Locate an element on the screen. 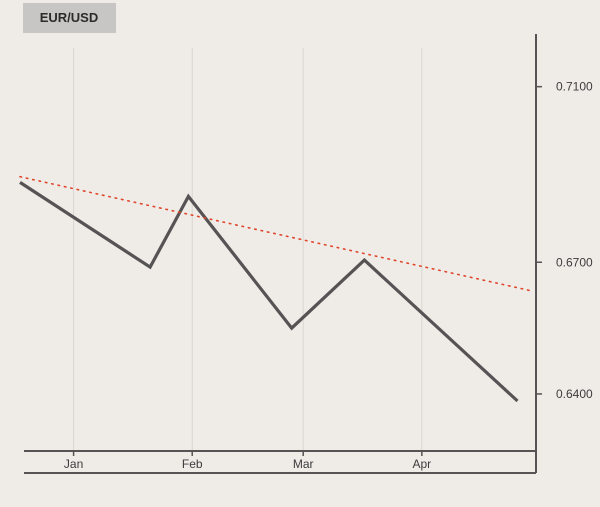 The height and width of the screenshot is (507, 600). y-ticks: 0.6400 0.6700 0.7100 is located at coordinates (564, 240).